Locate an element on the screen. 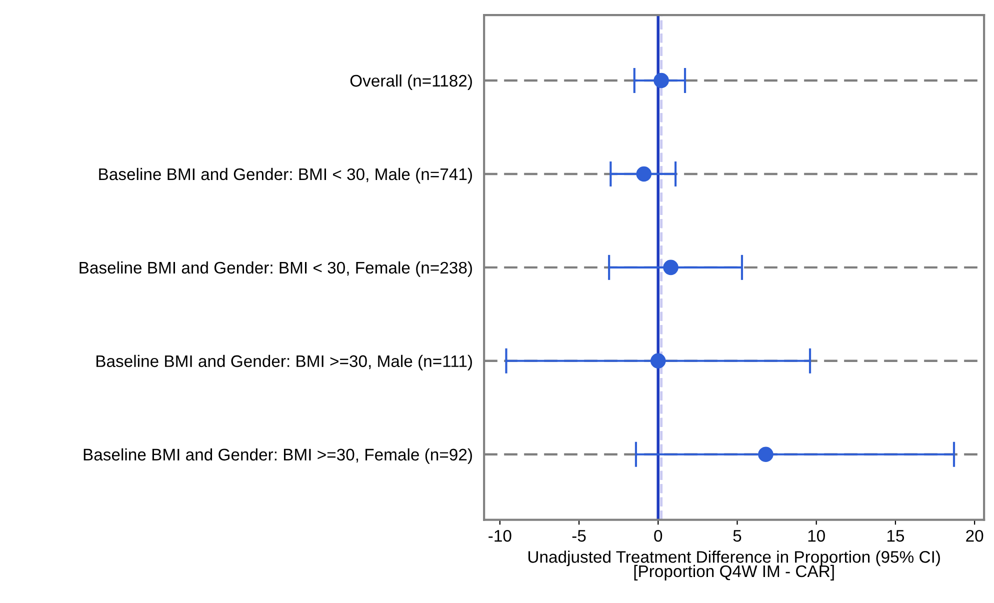  x-tick-label: -5 is located at coordinates (579, 536).